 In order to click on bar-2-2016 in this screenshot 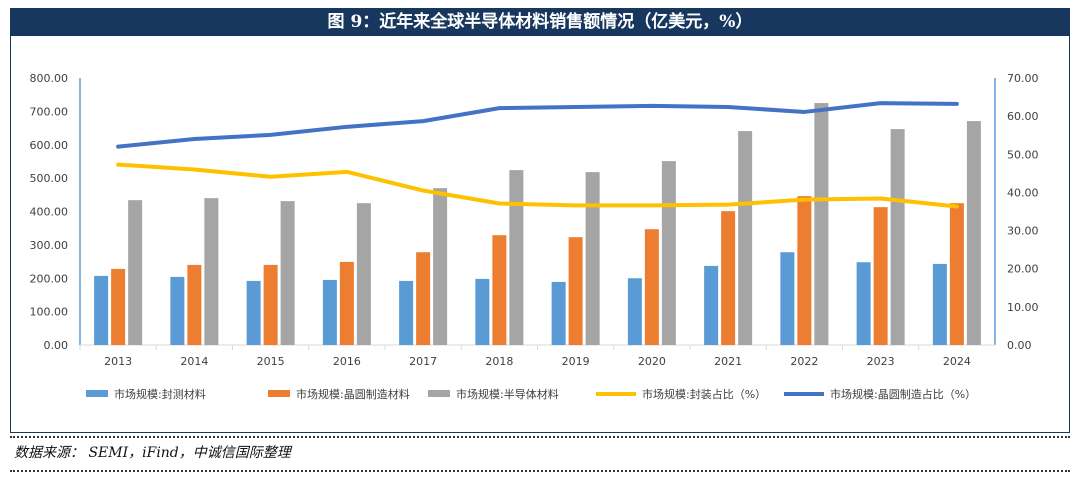, I will do `click(346, 303)`.